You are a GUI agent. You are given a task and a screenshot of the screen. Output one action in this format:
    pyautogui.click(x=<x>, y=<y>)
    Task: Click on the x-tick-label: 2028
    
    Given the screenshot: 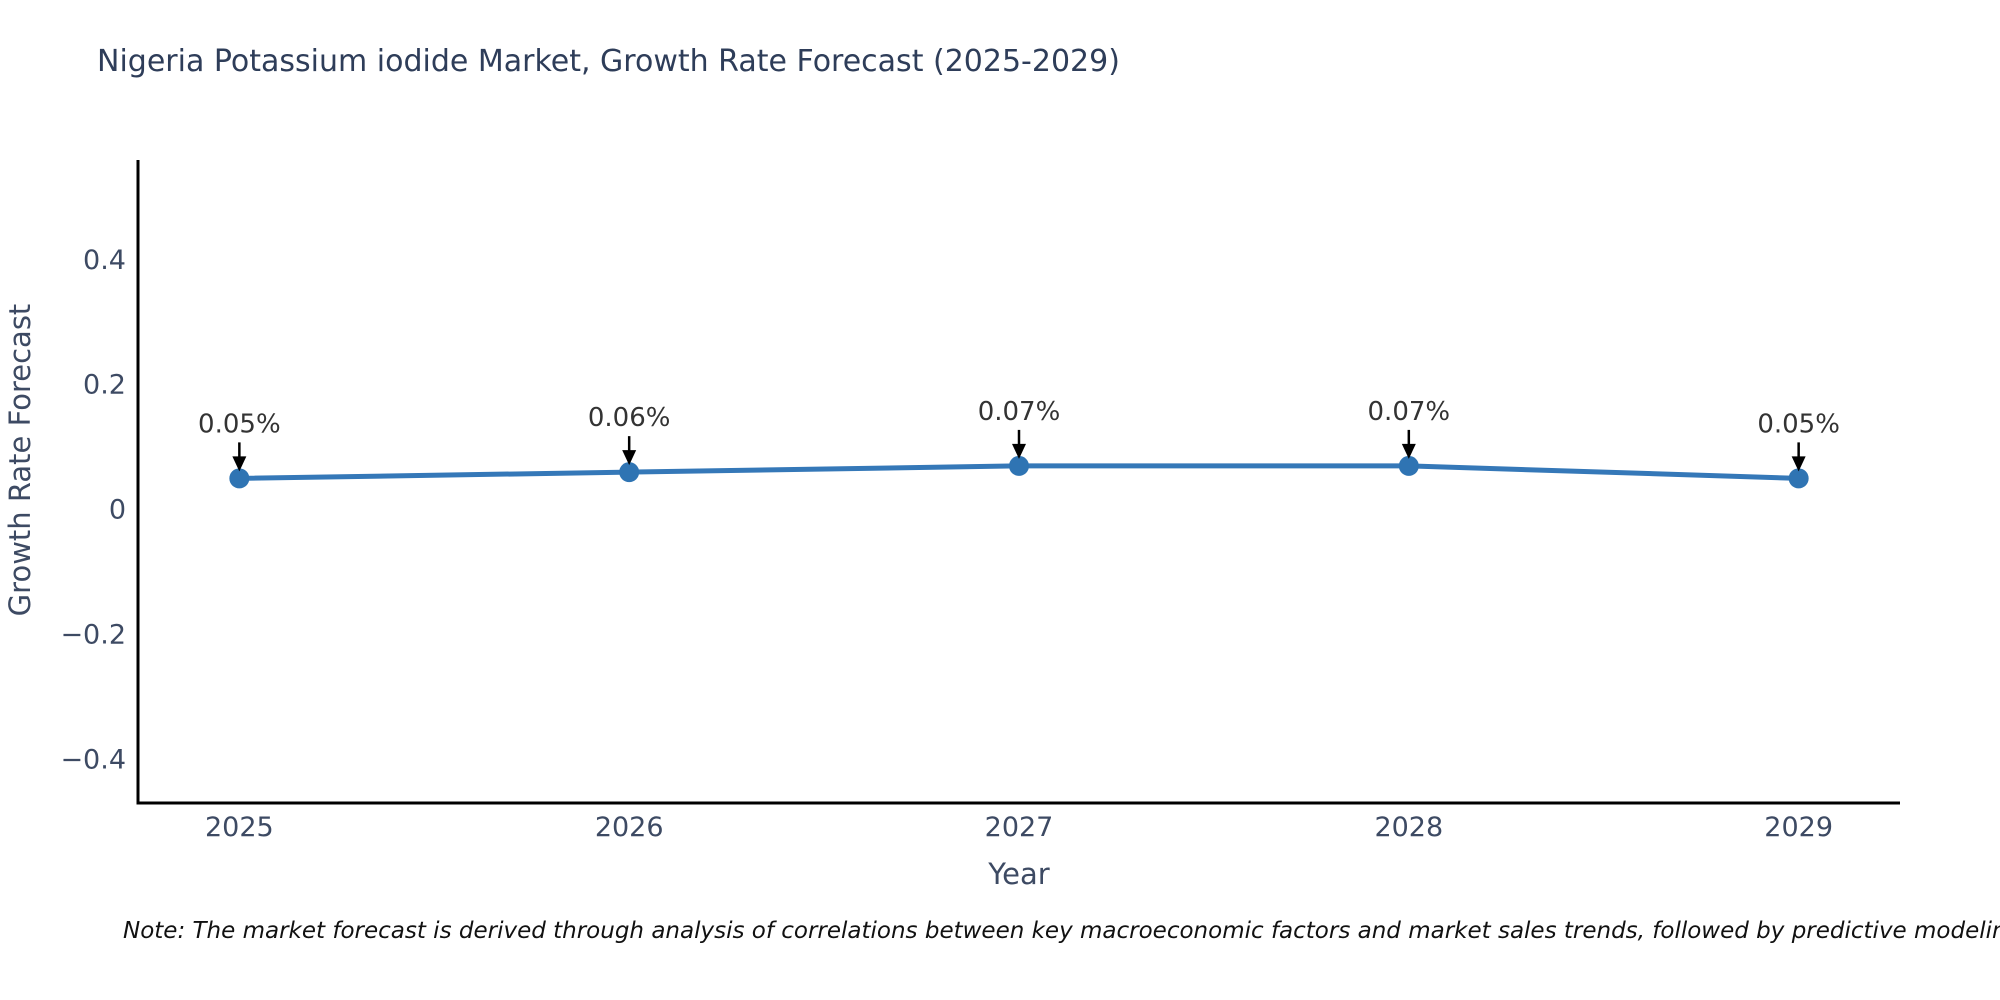 What is the action you would take?
    pyautogui.click(x=1408, y=827)
    